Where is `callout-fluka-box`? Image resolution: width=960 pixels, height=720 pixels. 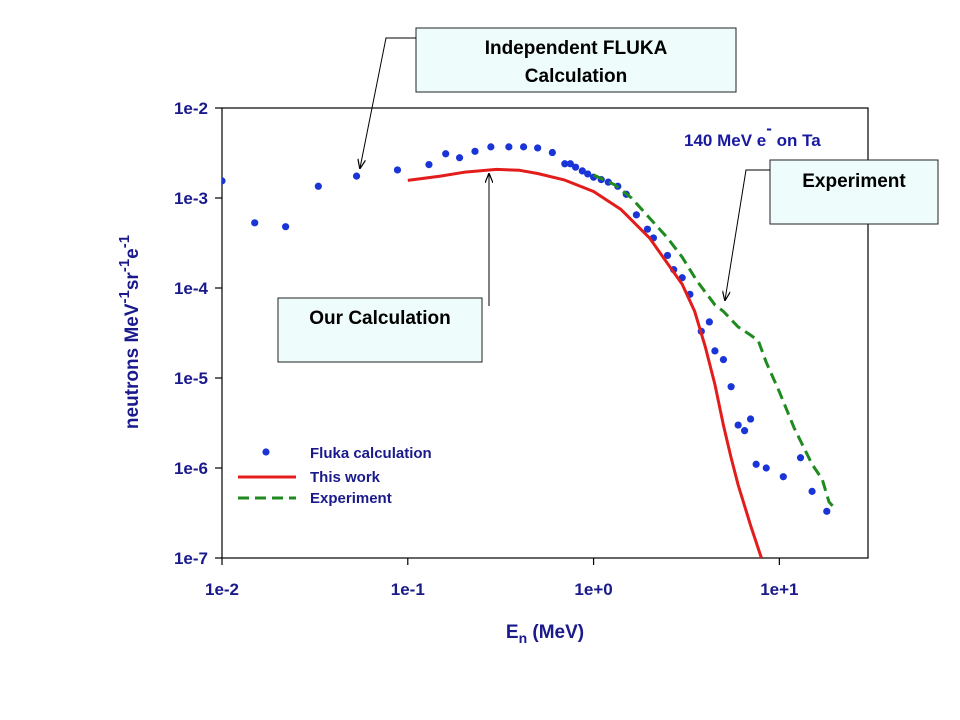
callout-fluka-box is located at coordinates (576, 60).